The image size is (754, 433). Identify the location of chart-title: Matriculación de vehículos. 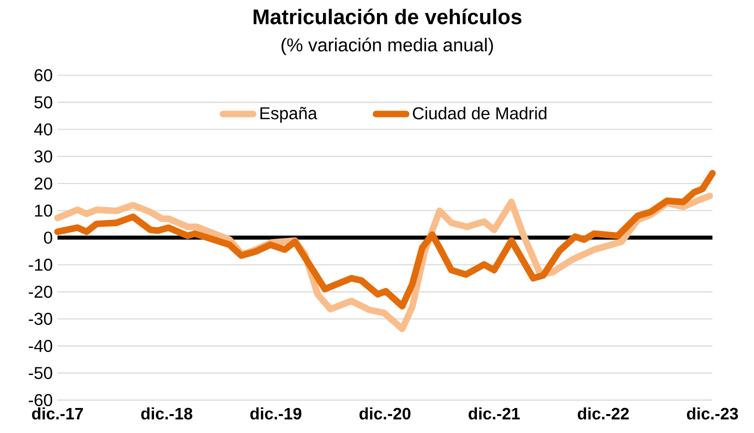
(388, 16).